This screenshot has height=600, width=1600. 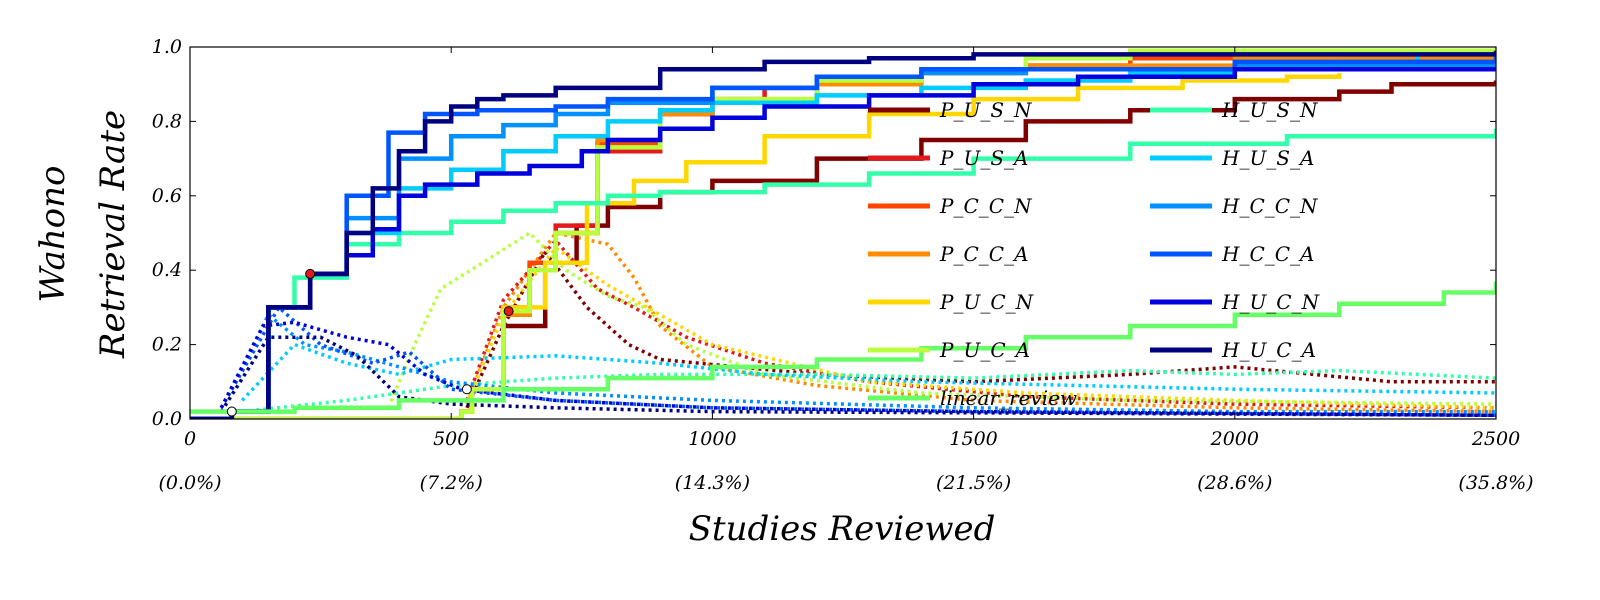 What do you see at coordinates (1267, 158) in the screenshot?
I see `legend-label-h_u_s_a: H_U_S_A` at bounding box center [1267, 158].